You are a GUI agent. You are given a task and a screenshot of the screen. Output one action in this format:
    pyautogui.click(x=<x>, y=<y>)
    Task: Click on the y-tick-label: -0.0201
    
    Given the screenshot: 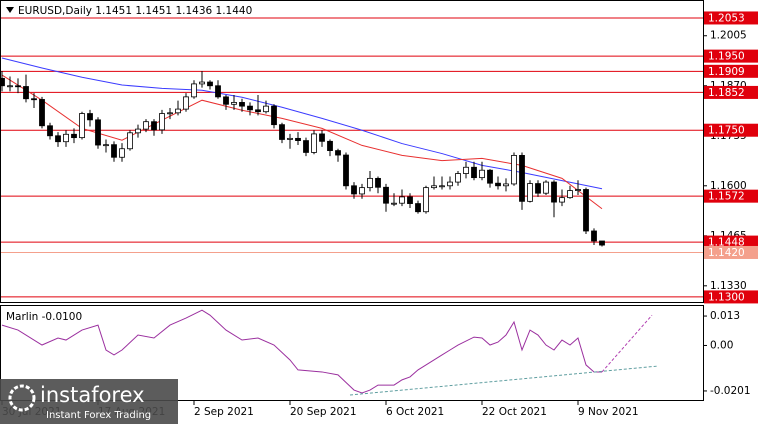 What is the action you would take?
    pyautogui.click(x=730, y=391)
    